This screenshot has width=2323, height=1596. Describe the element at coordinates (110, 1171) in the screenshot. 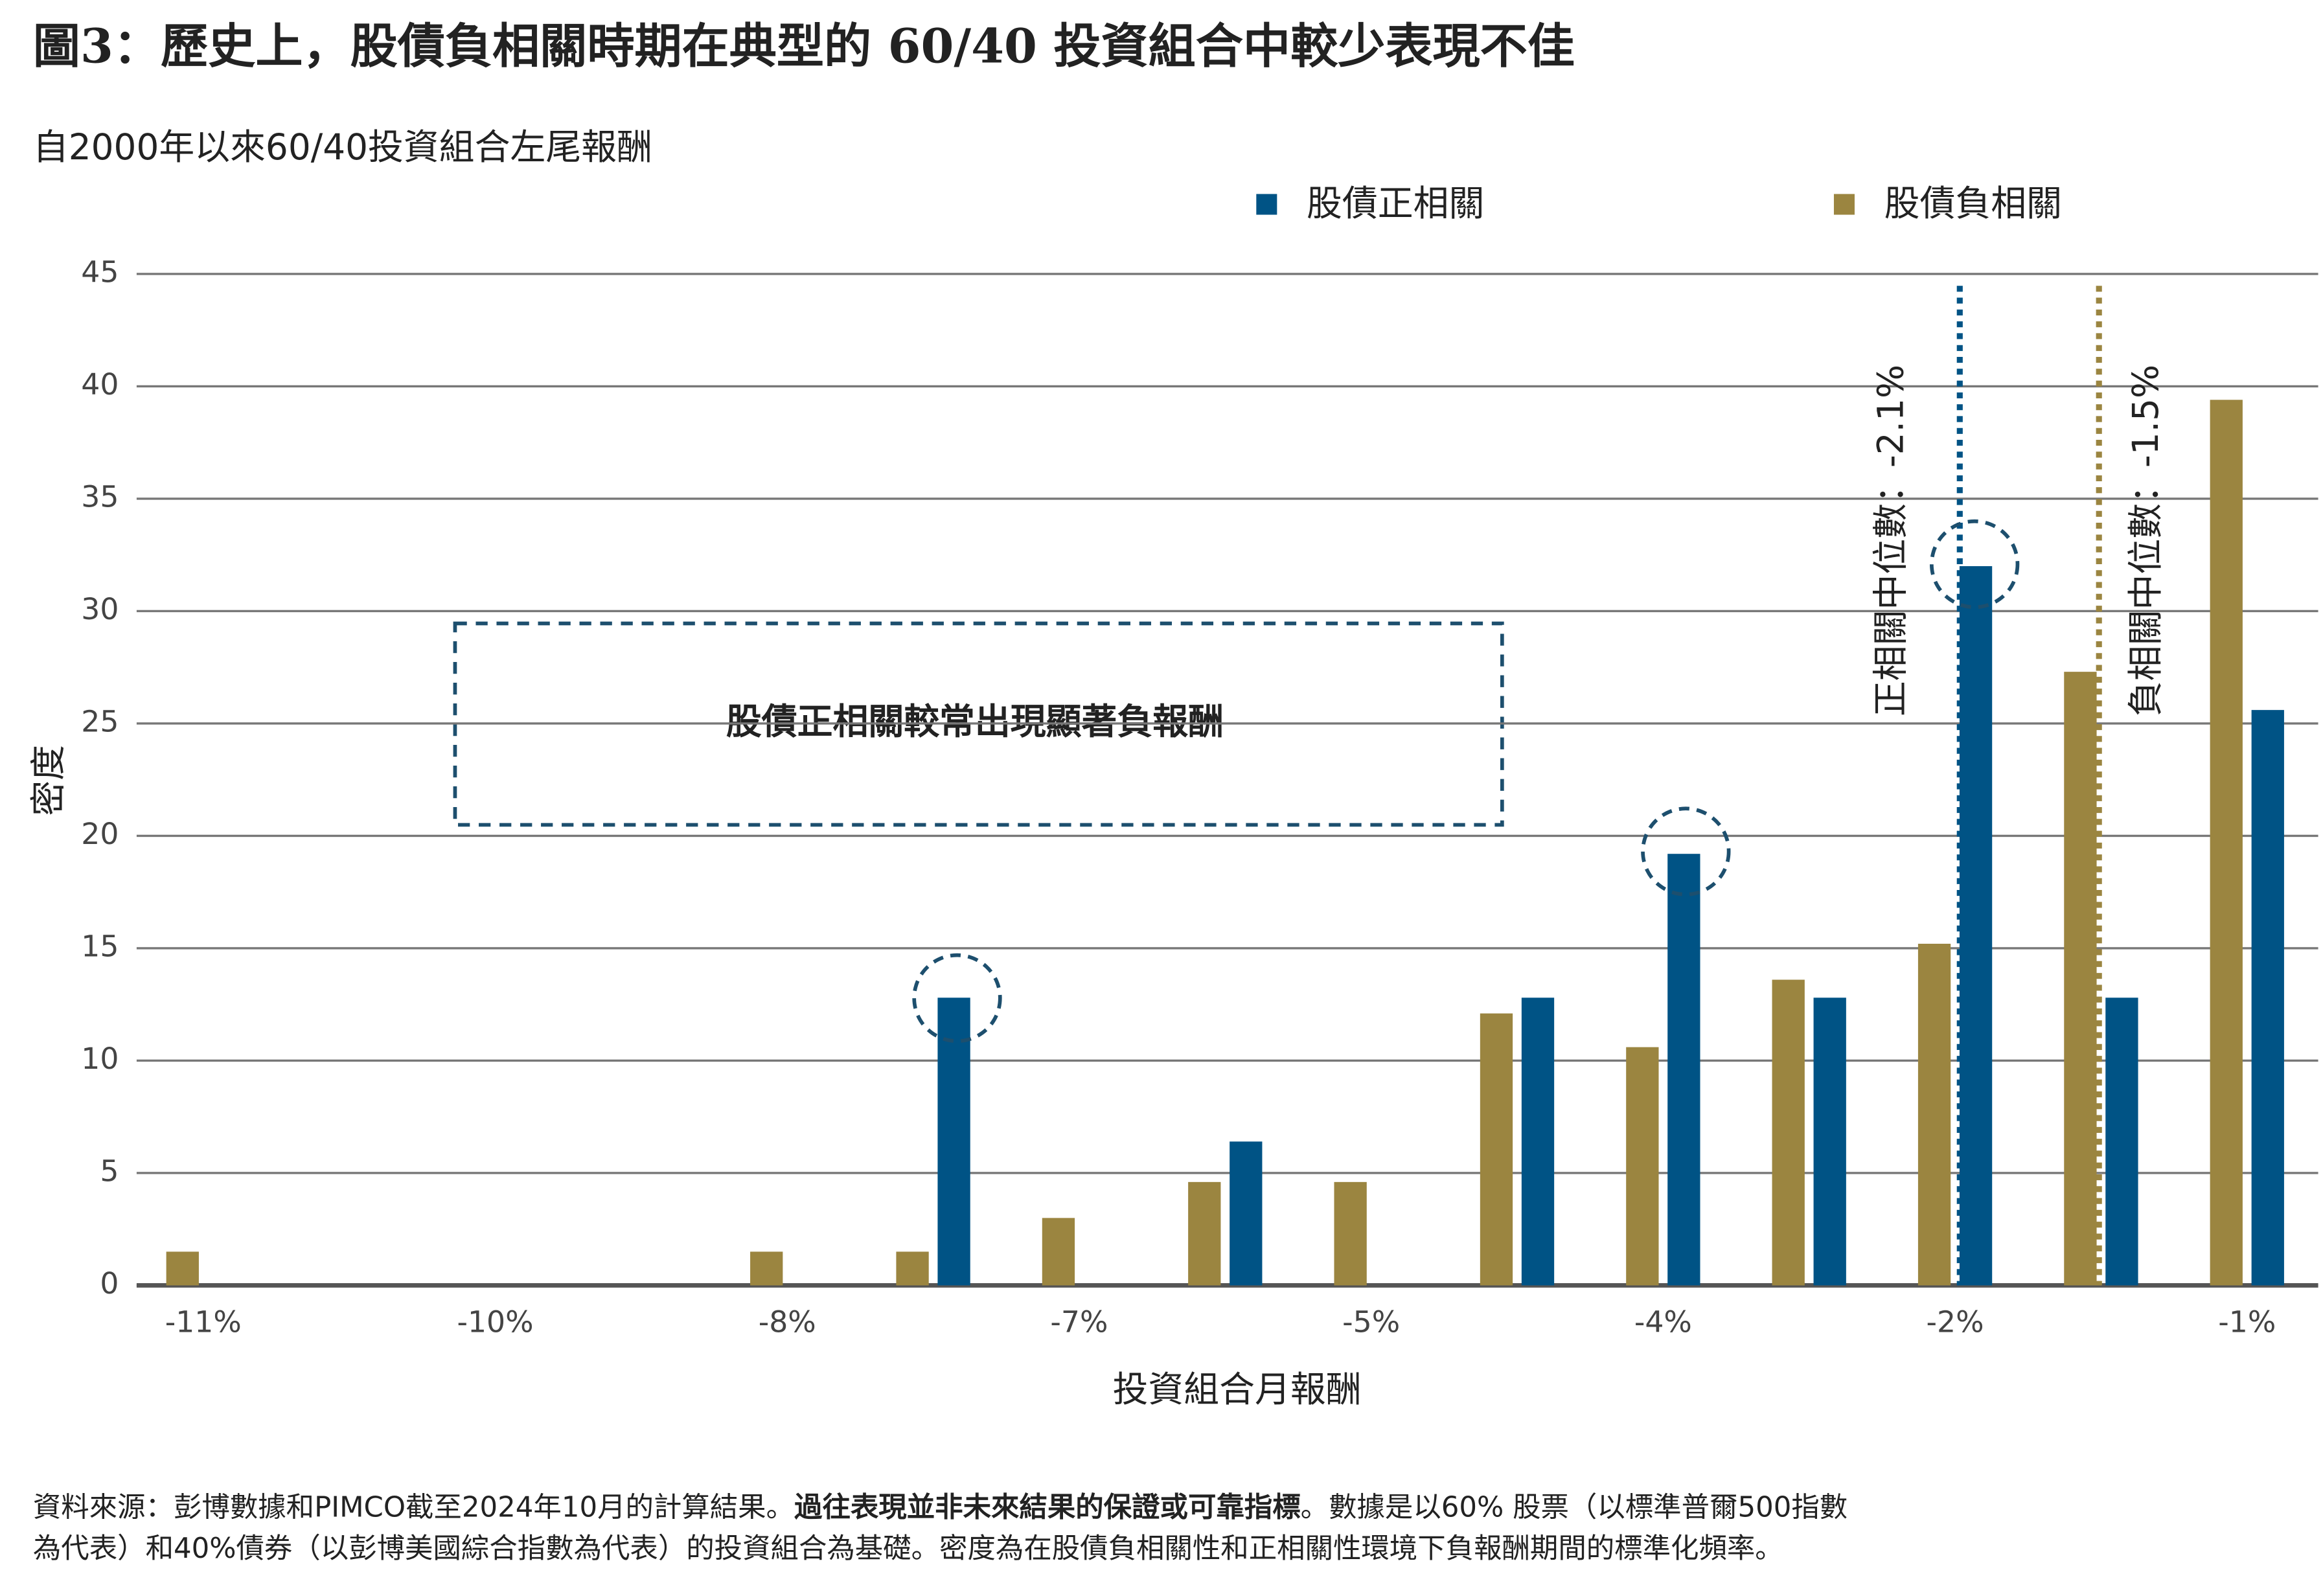

I see `y-tick-label: 5` at that location.